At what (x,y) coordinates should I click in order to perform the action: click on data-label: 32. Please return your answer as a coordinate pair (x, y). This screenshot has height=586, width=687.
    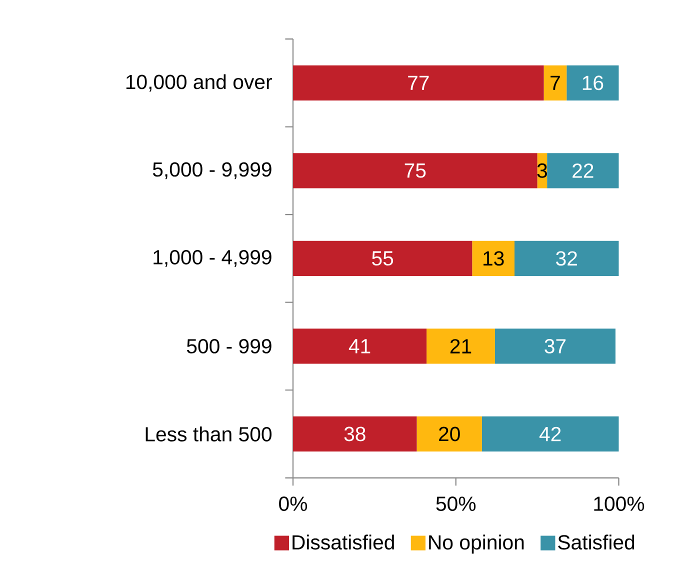
    Looking at the image, I should click on (566, 258).